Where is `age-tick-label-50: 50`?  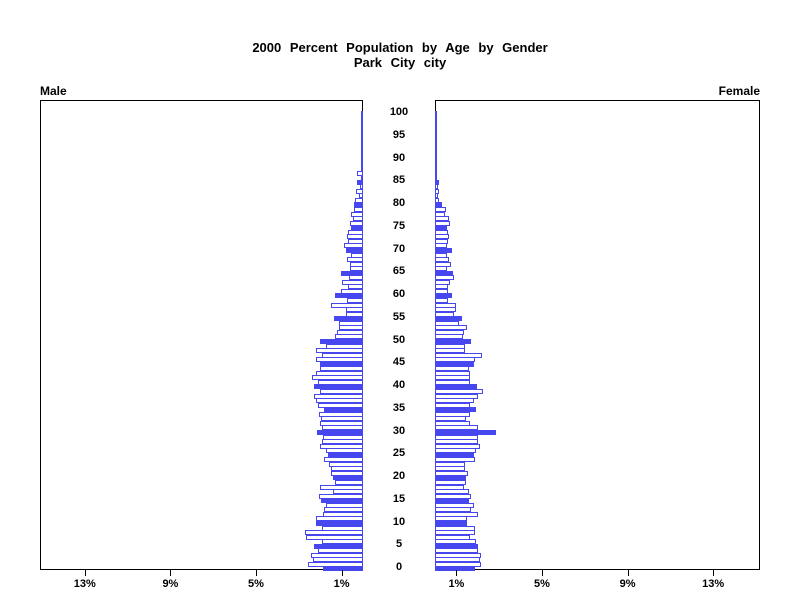
age-tick-label-50: 50 is located at coordinates (399, 339).